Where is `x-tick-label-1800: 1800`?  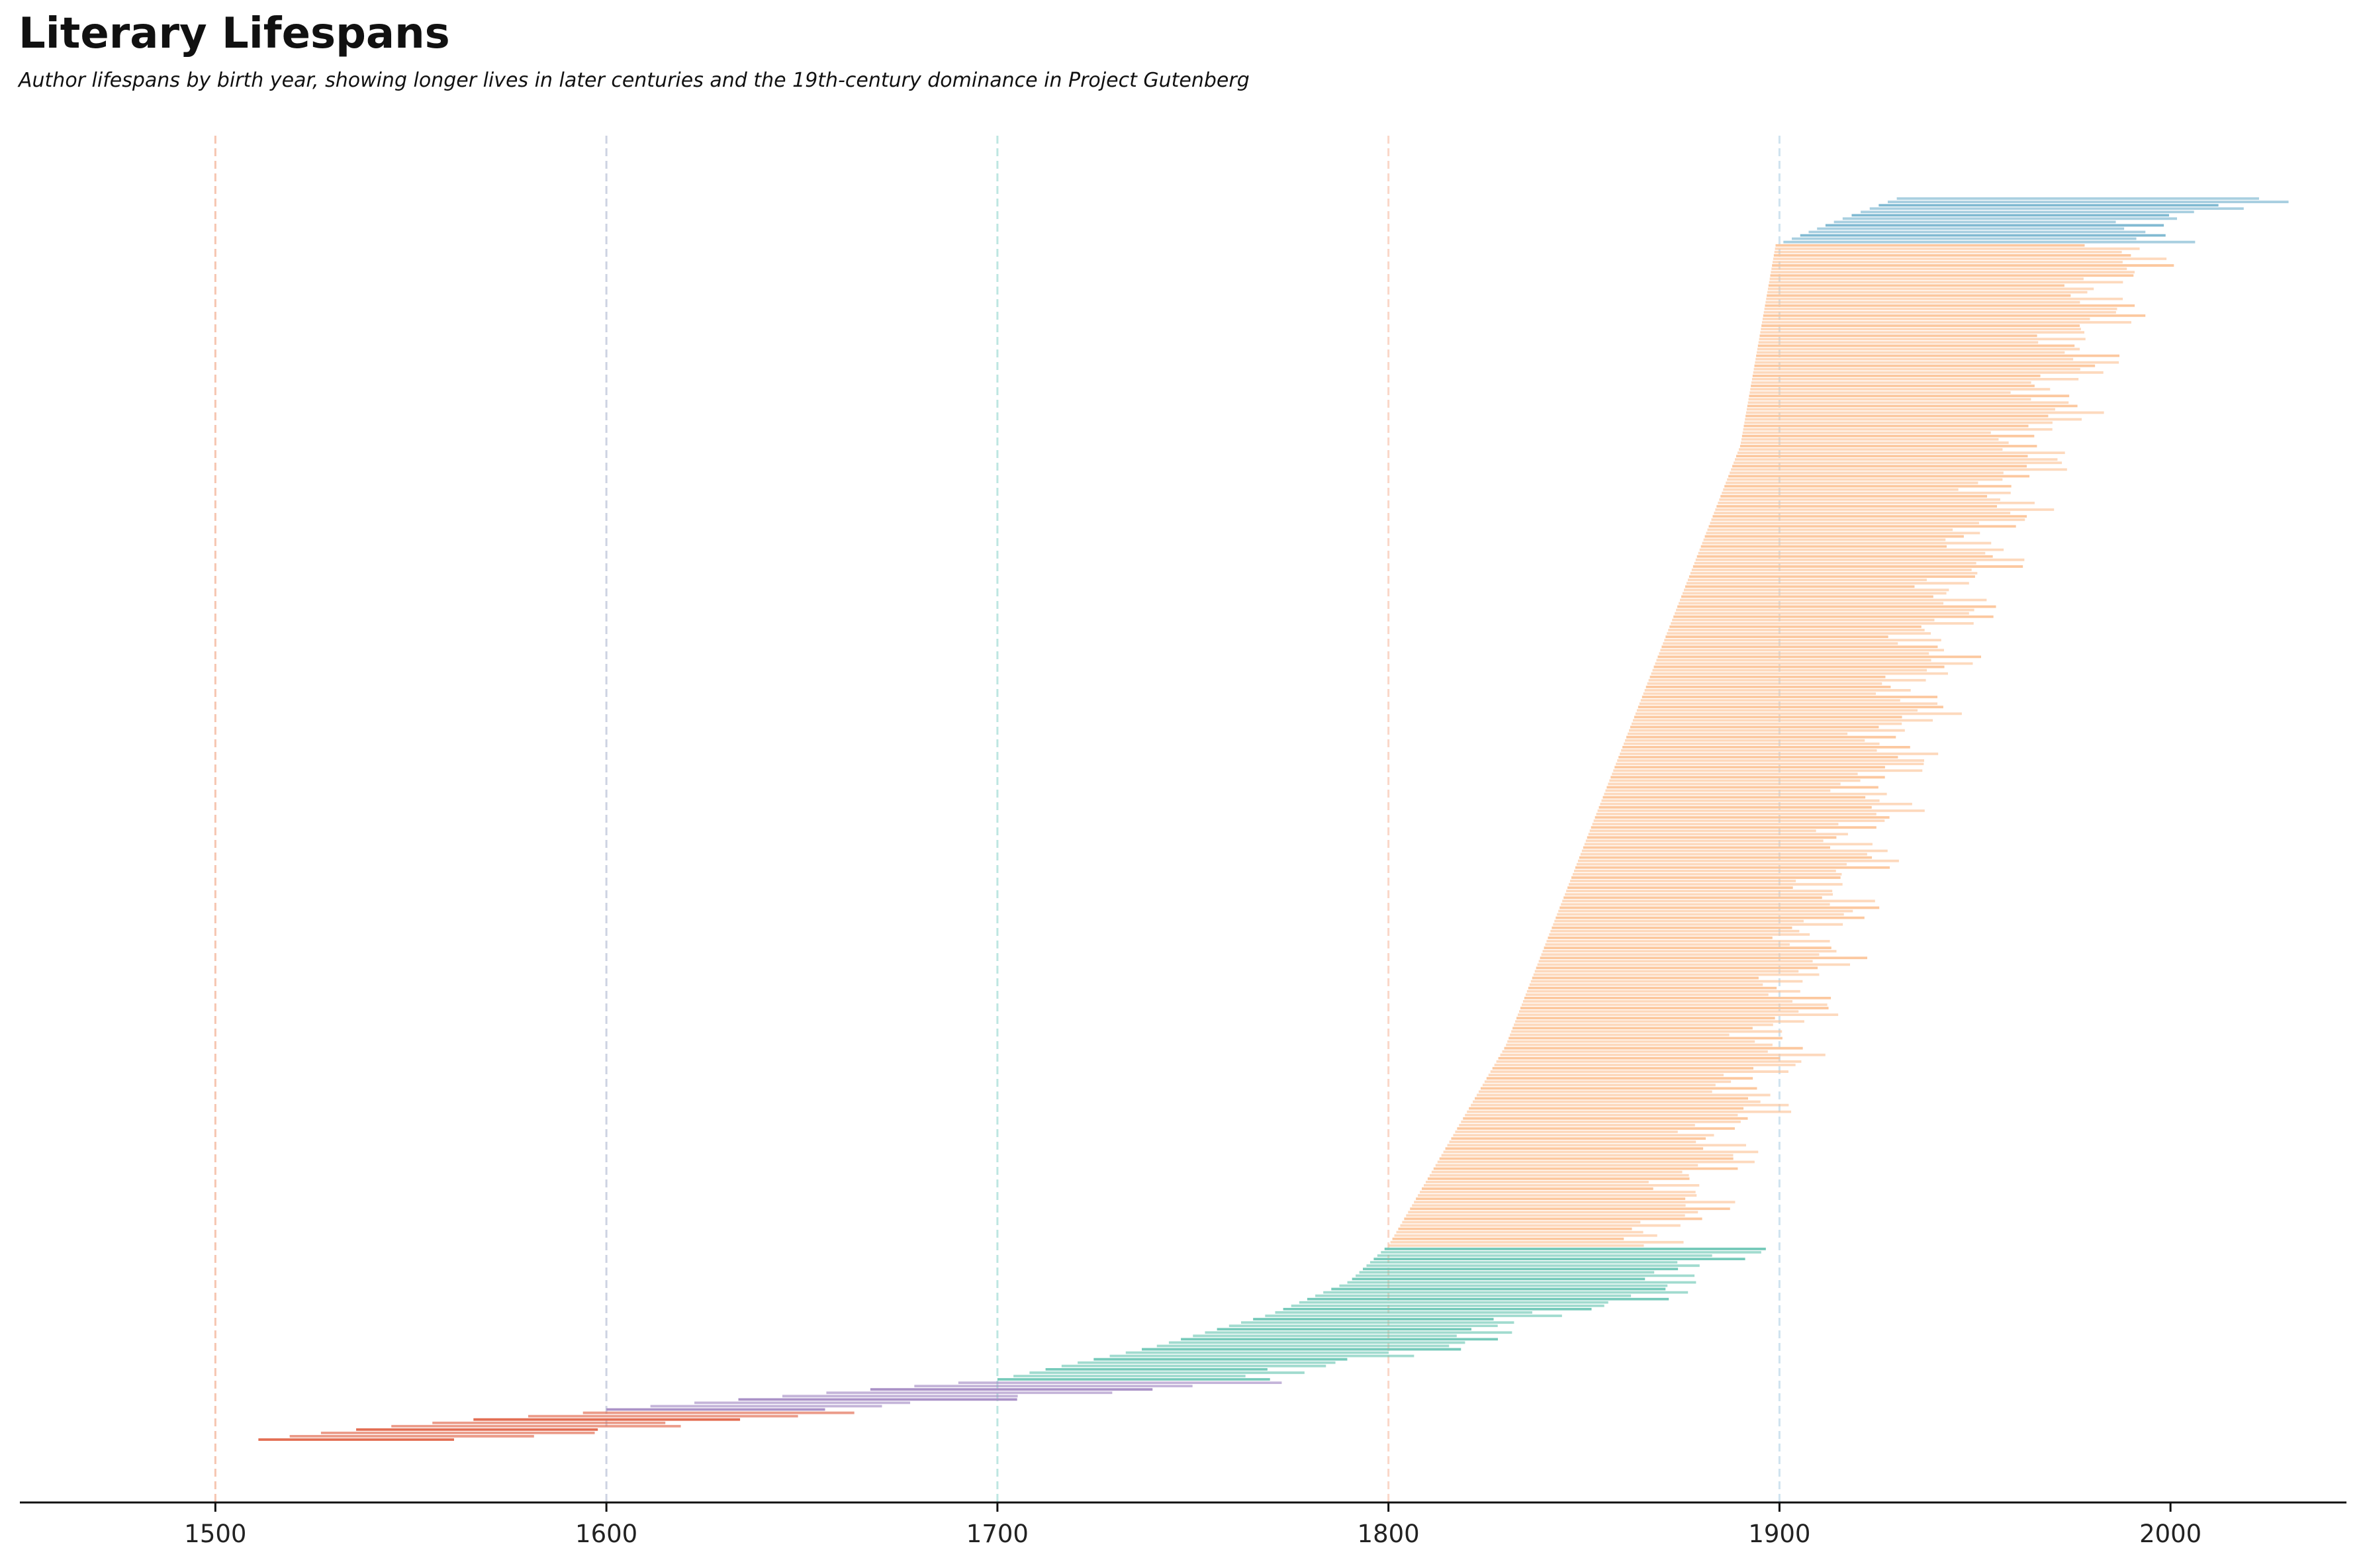
x-tick-label-1800: 1800 is located at coordinates (1389, 1534).